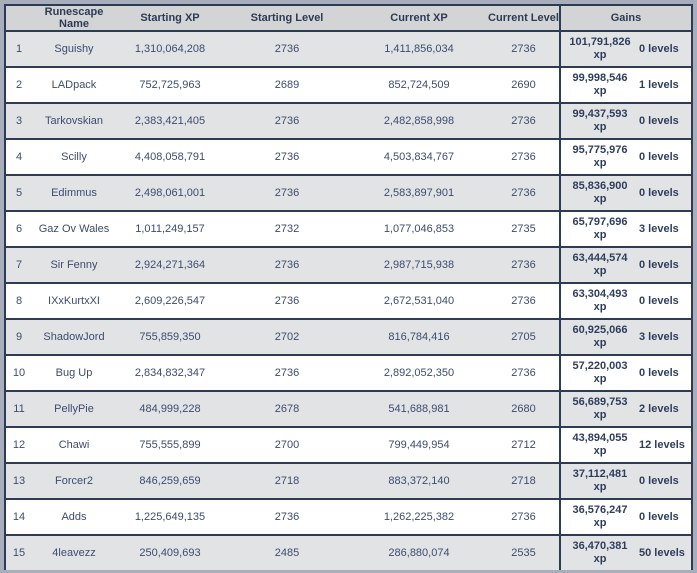  What do you see at coordinates (19, 157) in the screenshot?
I see `cell-rank: 4` at bounding box center [19, 157].